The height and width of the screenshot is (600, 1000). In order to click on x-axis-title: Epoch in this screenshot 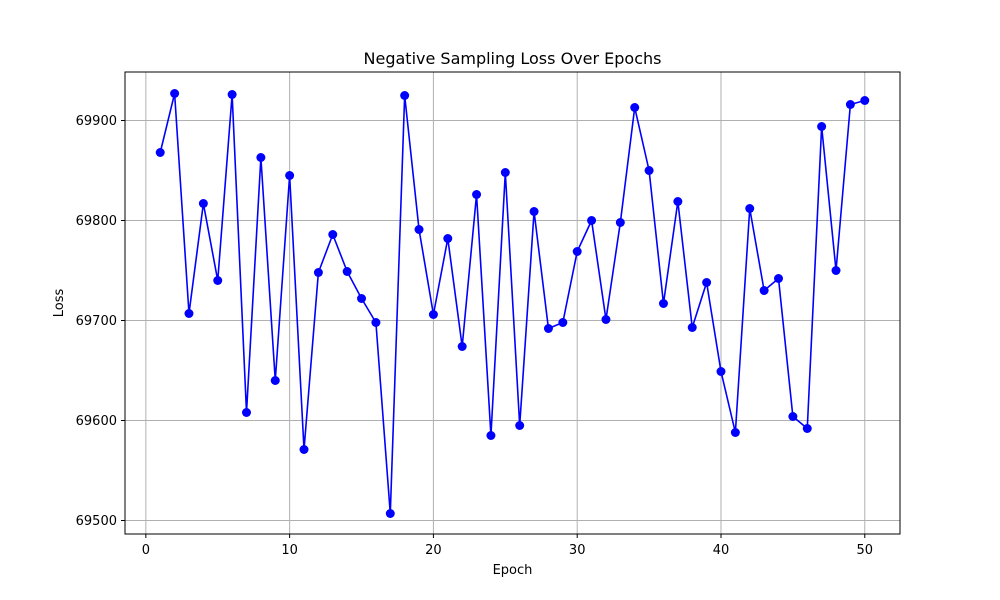, I will do `click(513, 570)`.